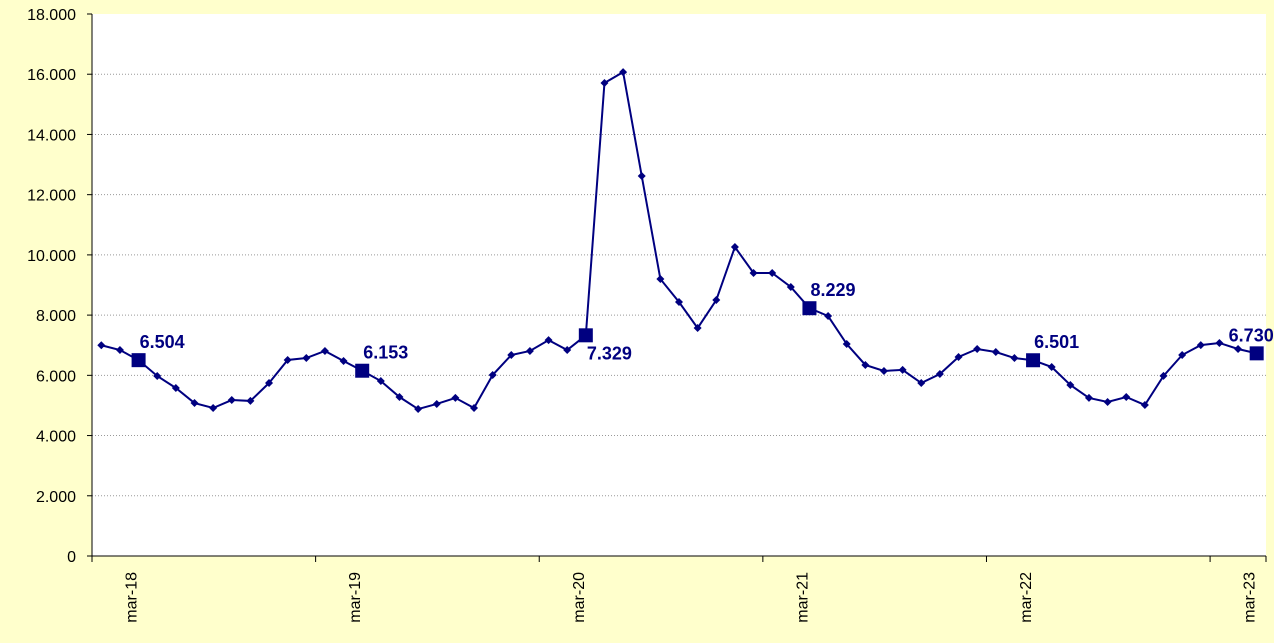 This screenshot has height=643, width=1274. What do you see at coordinates (51, 256) in the screenshot?
I see `y-tick-label: 10.000` at bounding box center [51, 256].